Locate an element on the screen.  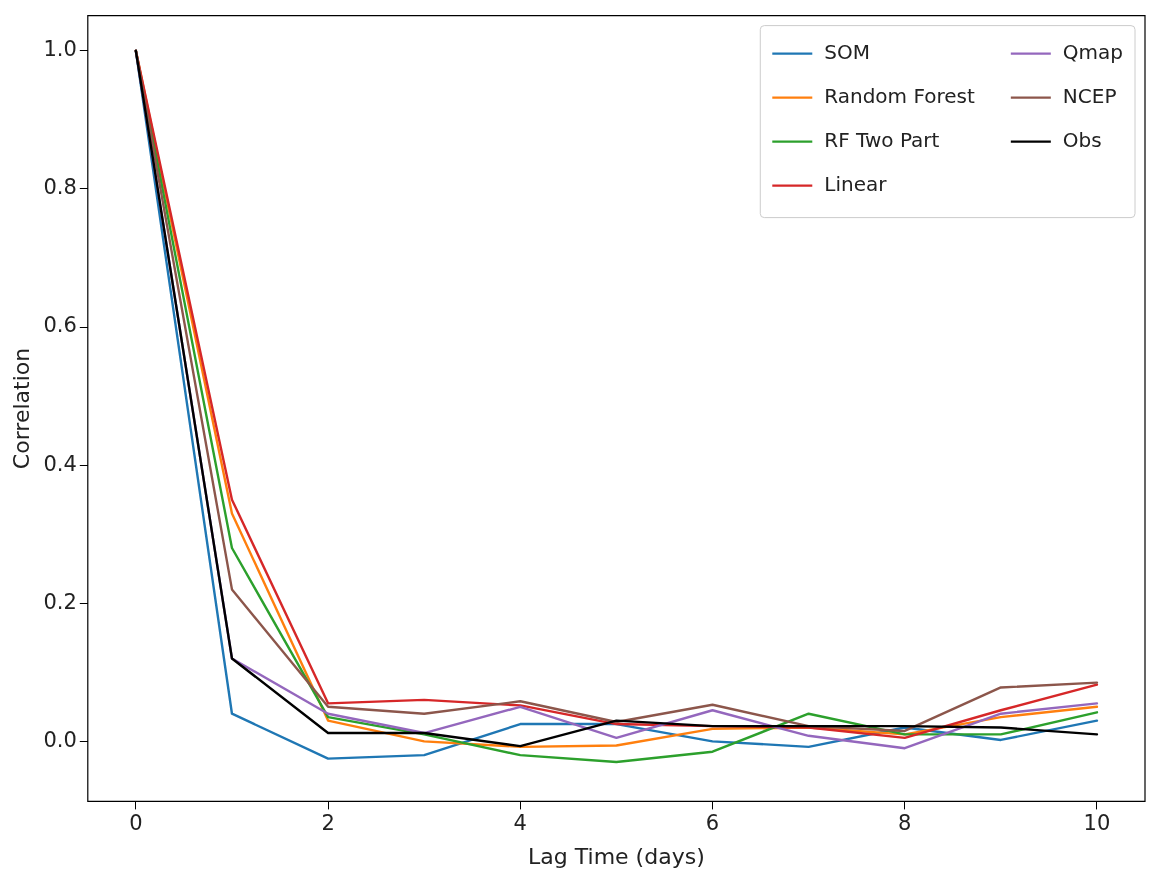
x-tick-label: 2 is located at coordinates (328, 823).